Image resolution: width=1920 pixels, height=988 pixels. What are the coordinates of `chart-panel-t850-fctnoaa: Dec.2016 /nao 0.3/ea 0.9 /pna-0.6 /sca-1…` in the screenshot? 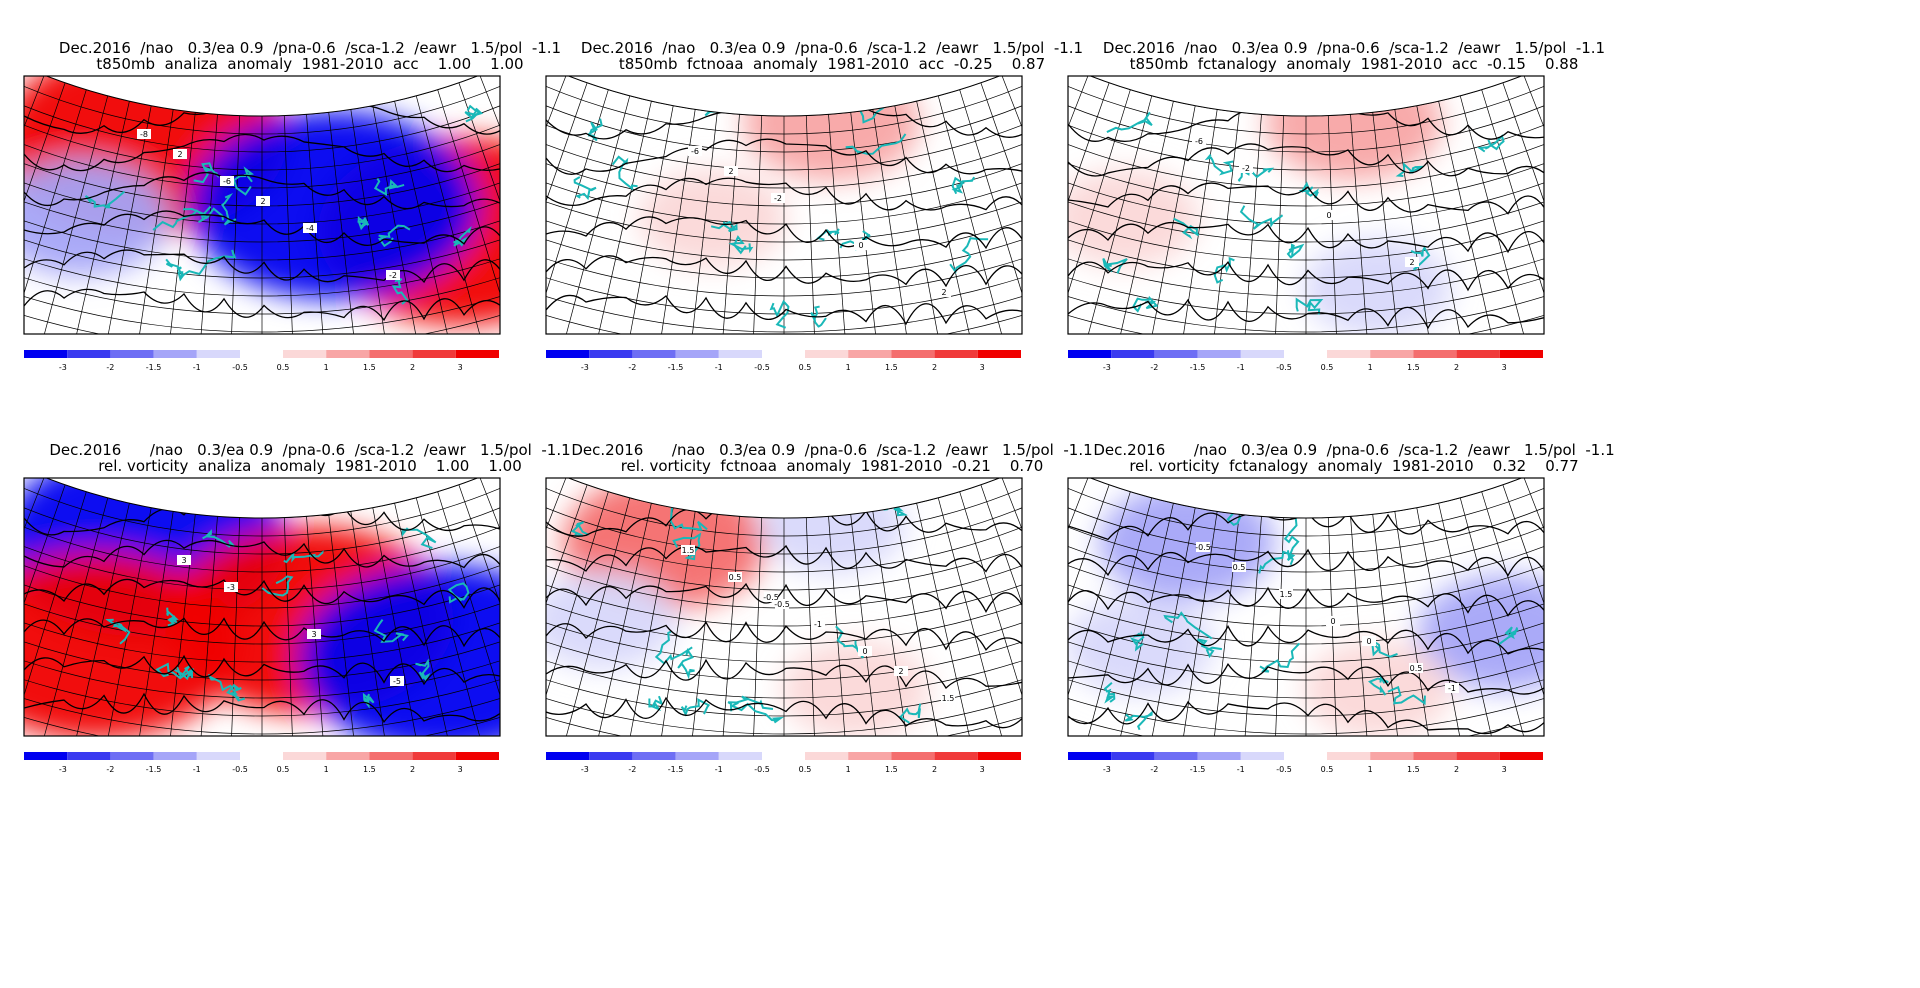 It's located at (832, 258).